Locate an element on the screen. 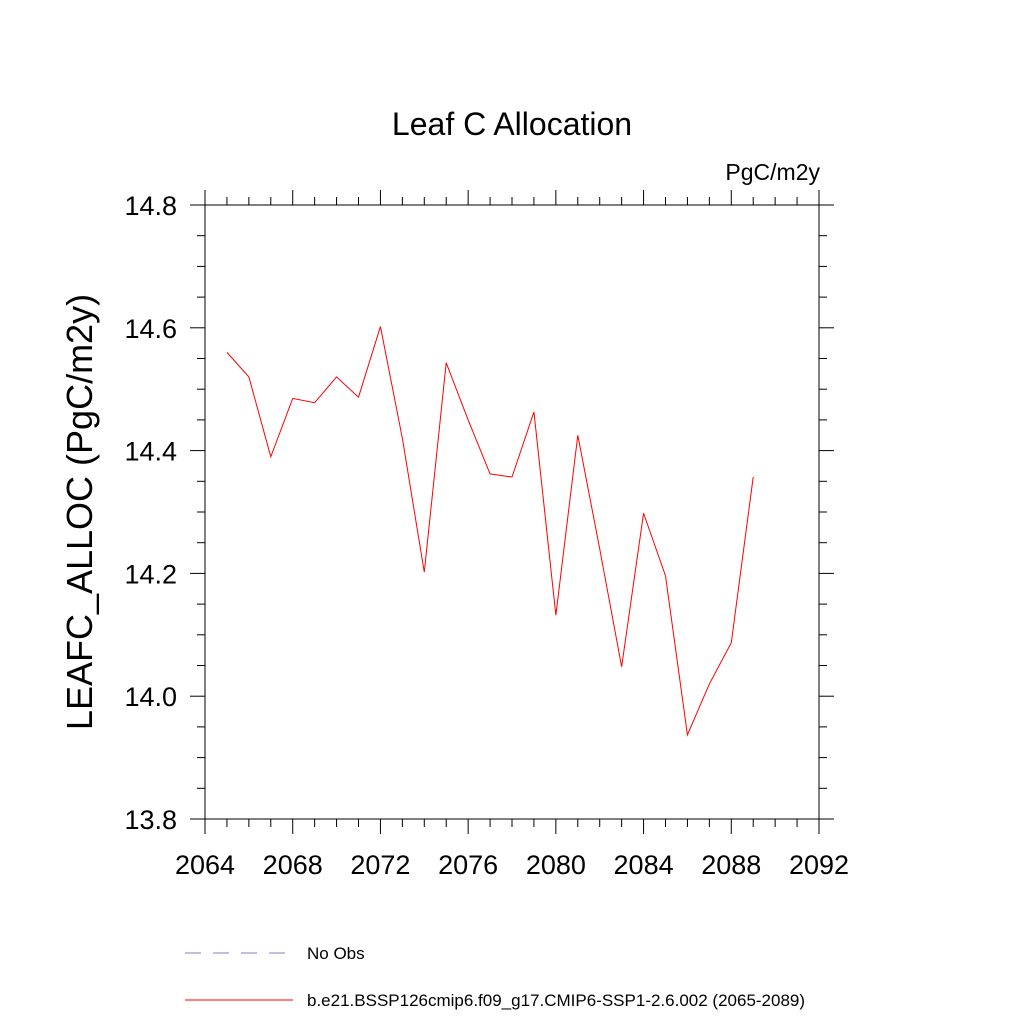 This screenshot has height=1024, width=1024. legend-label-no-obs: No Obs is located at coordinates (336, 953).